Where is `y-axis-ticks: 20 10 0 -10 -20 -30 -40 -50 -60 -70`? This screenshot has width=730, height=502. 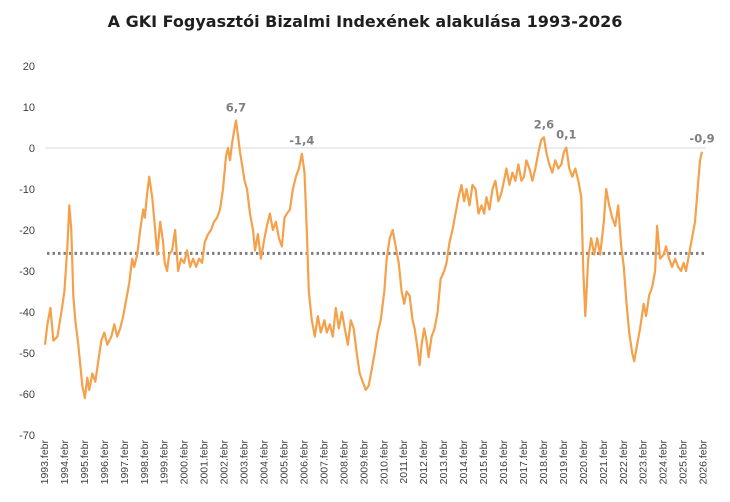 y-axis-ticks: 20 10 0 -10 -20 -30 -40 -50 -60 -70 is located at coordinates (27, 251).